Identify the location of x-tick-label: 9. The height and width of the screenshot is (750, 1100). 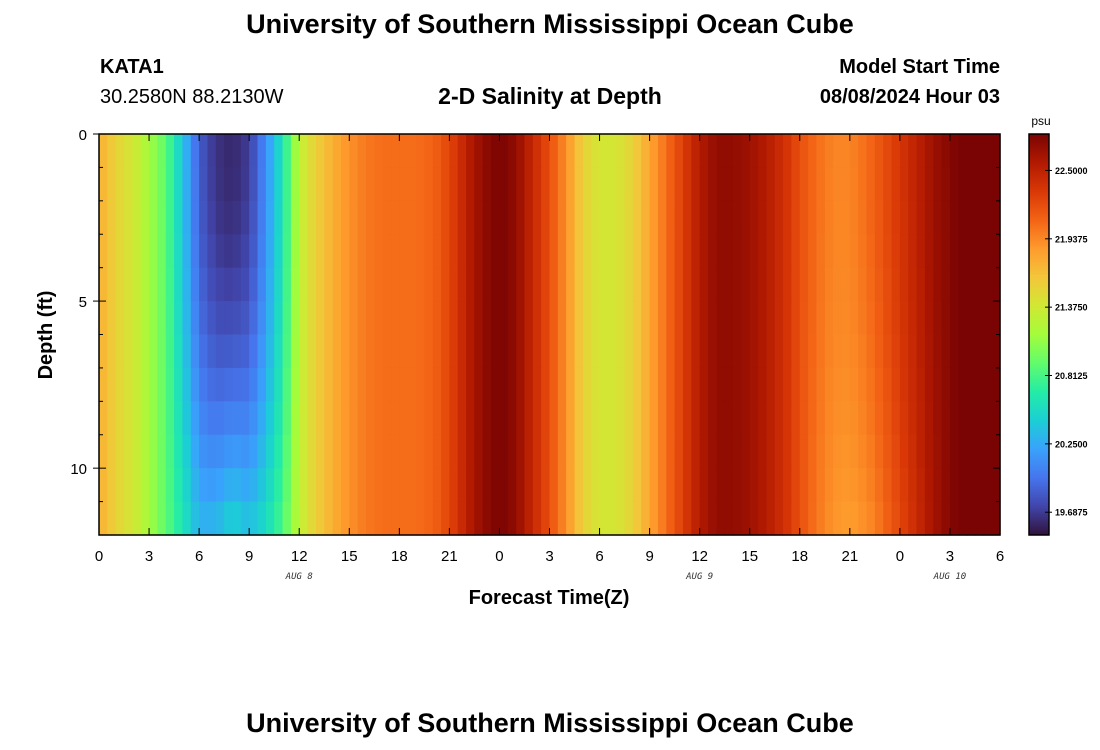
(249, 556).